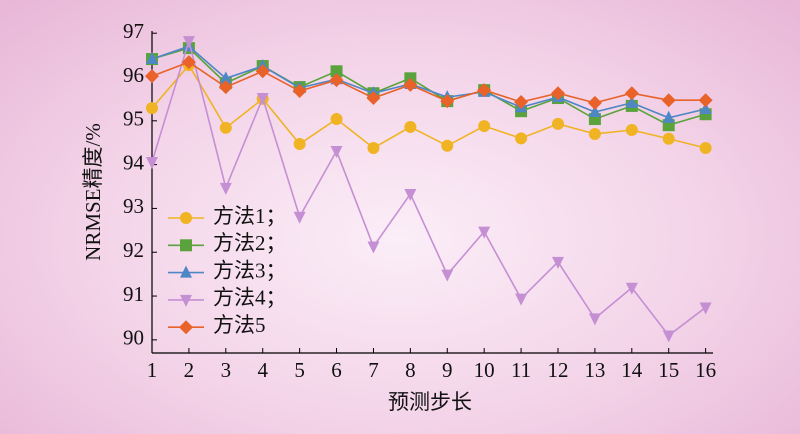 The height and width of the screenshot is (434, 800). Describe the element at coordinates (557, 370) in the screenshot. I see `x-tick-label: 12` at that location.